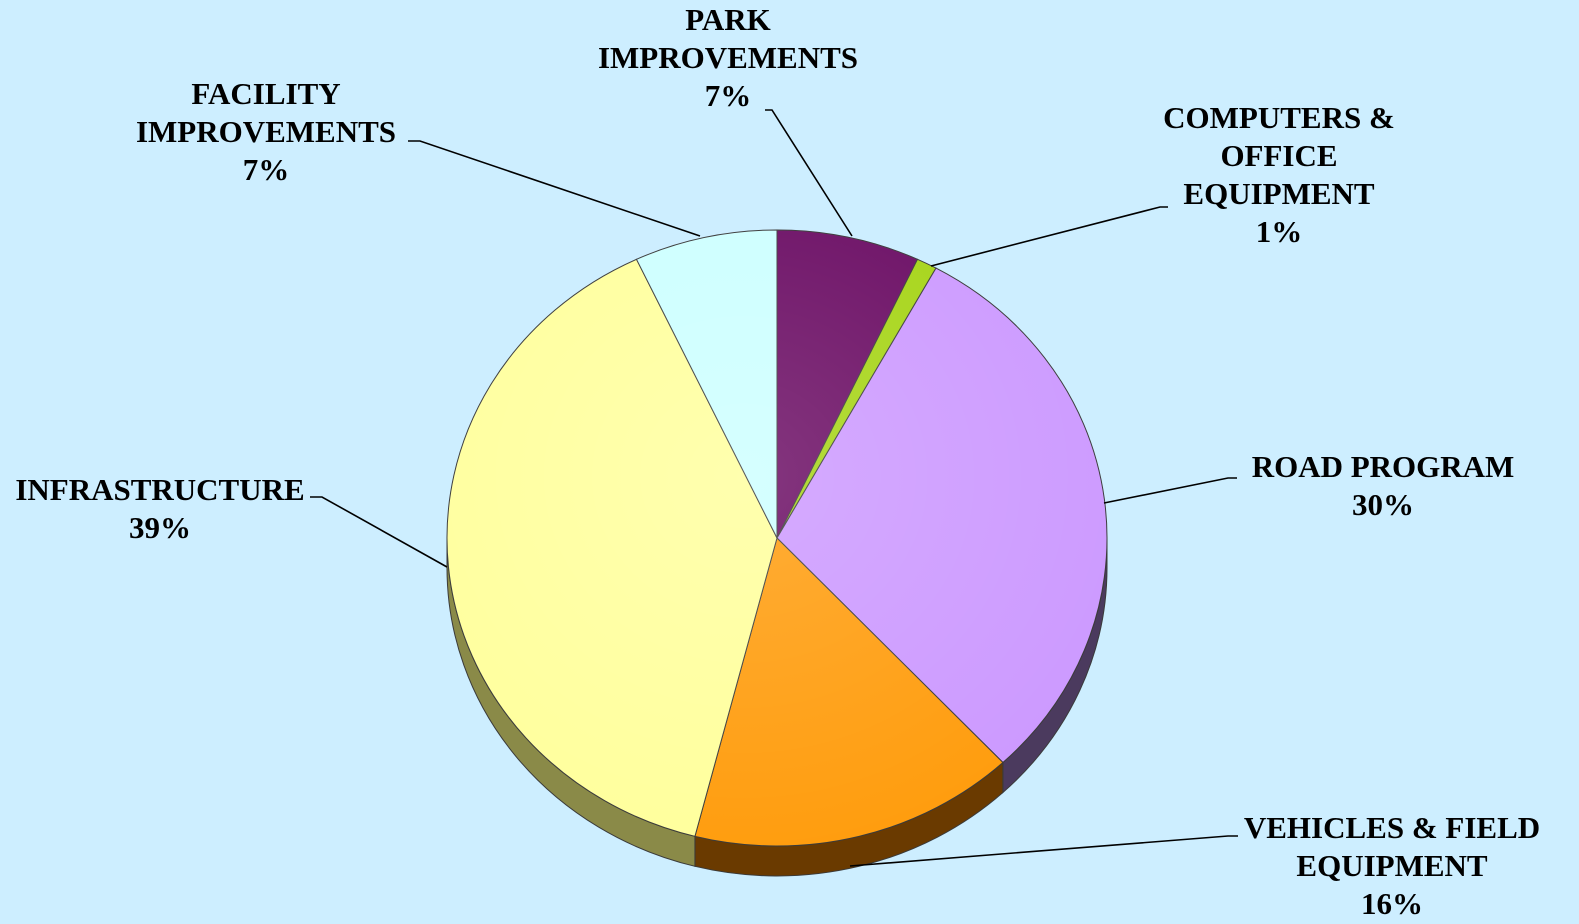 The height and width of the screenshot is (924, 1579). What do you see at coordinates (160, 527) in the screenshot?
I see `slice-percent-4: 39%` at bounding box center [160, 527].